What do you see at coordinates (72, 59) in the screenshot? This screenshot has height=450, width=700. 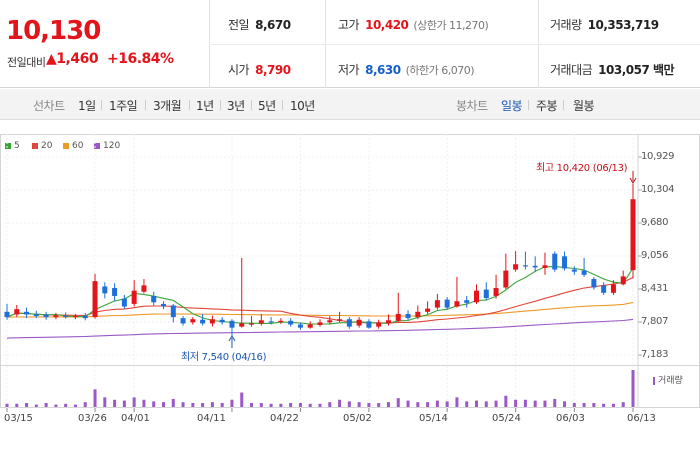 I see `change-value: ▲1,460` at bounding box center [72, 59].